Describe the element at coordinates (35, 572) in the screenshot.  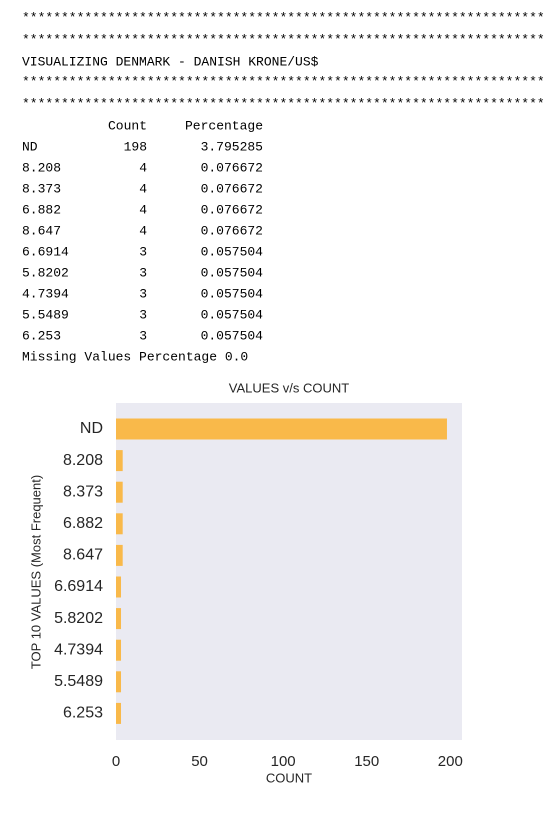
I see `y-axis-label: TOP 10 VALUES (Most Frequent)` at that location.